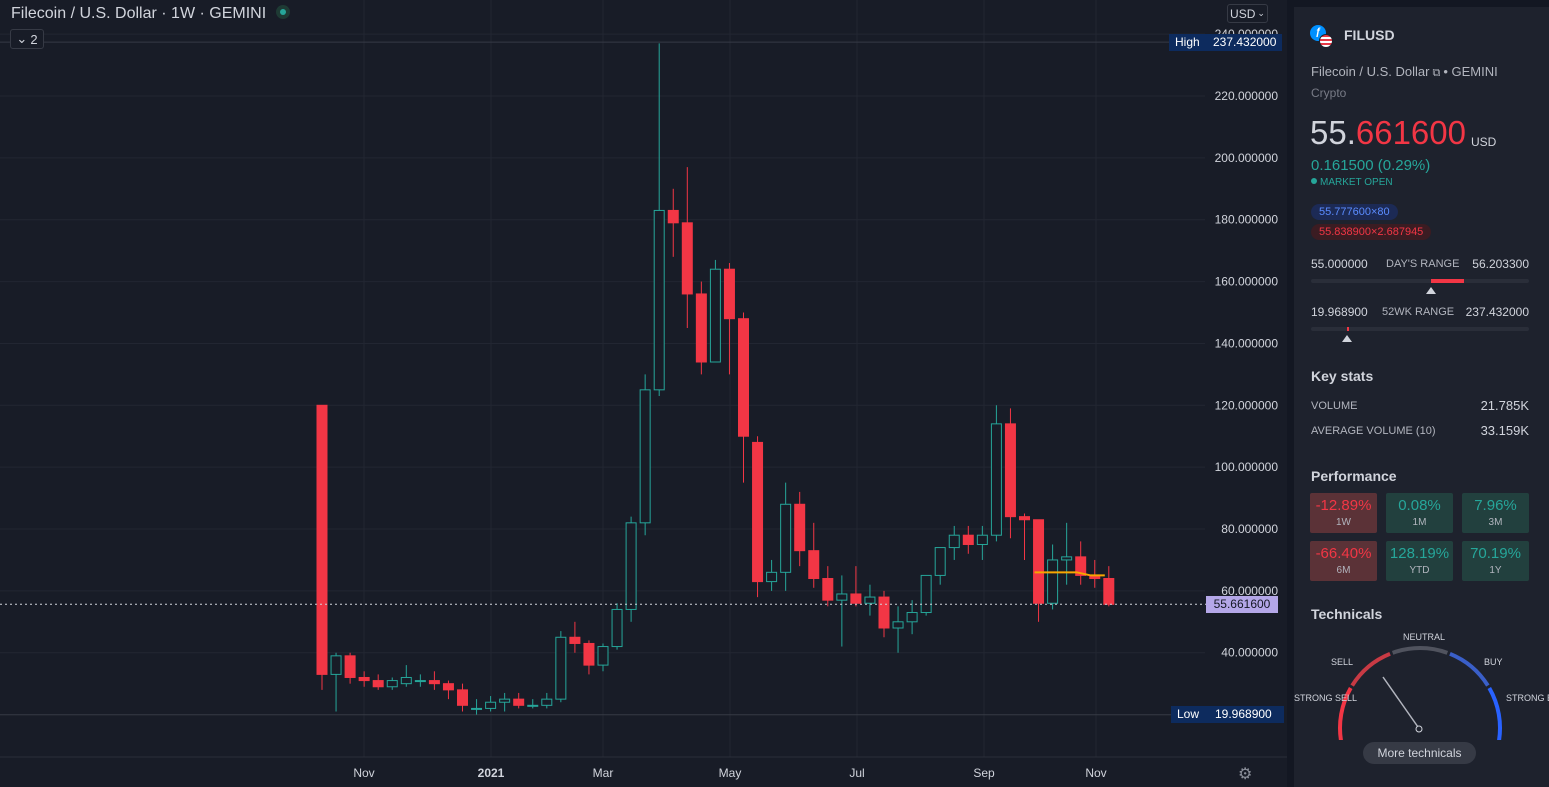  What do you see at coordinates (1423, 264) in the screenshot?
I see `days-range-label: DAY'S RANGE` at bounding box center [1423, 264].